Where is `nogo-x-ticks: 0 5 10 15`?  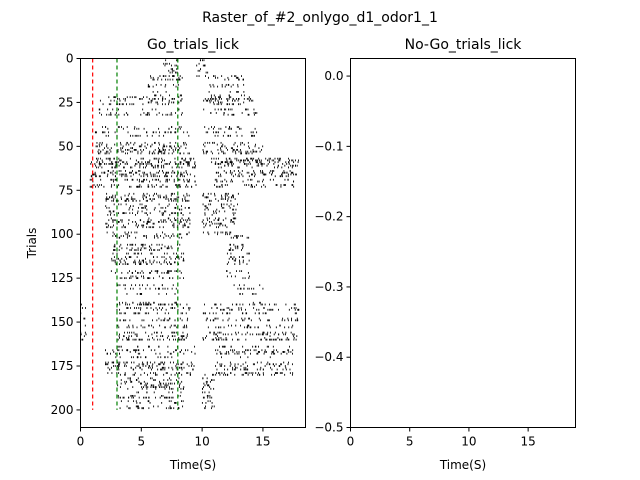 nogo-x-ticks: 0 5 10 15 is located at coordinates (441, 438).